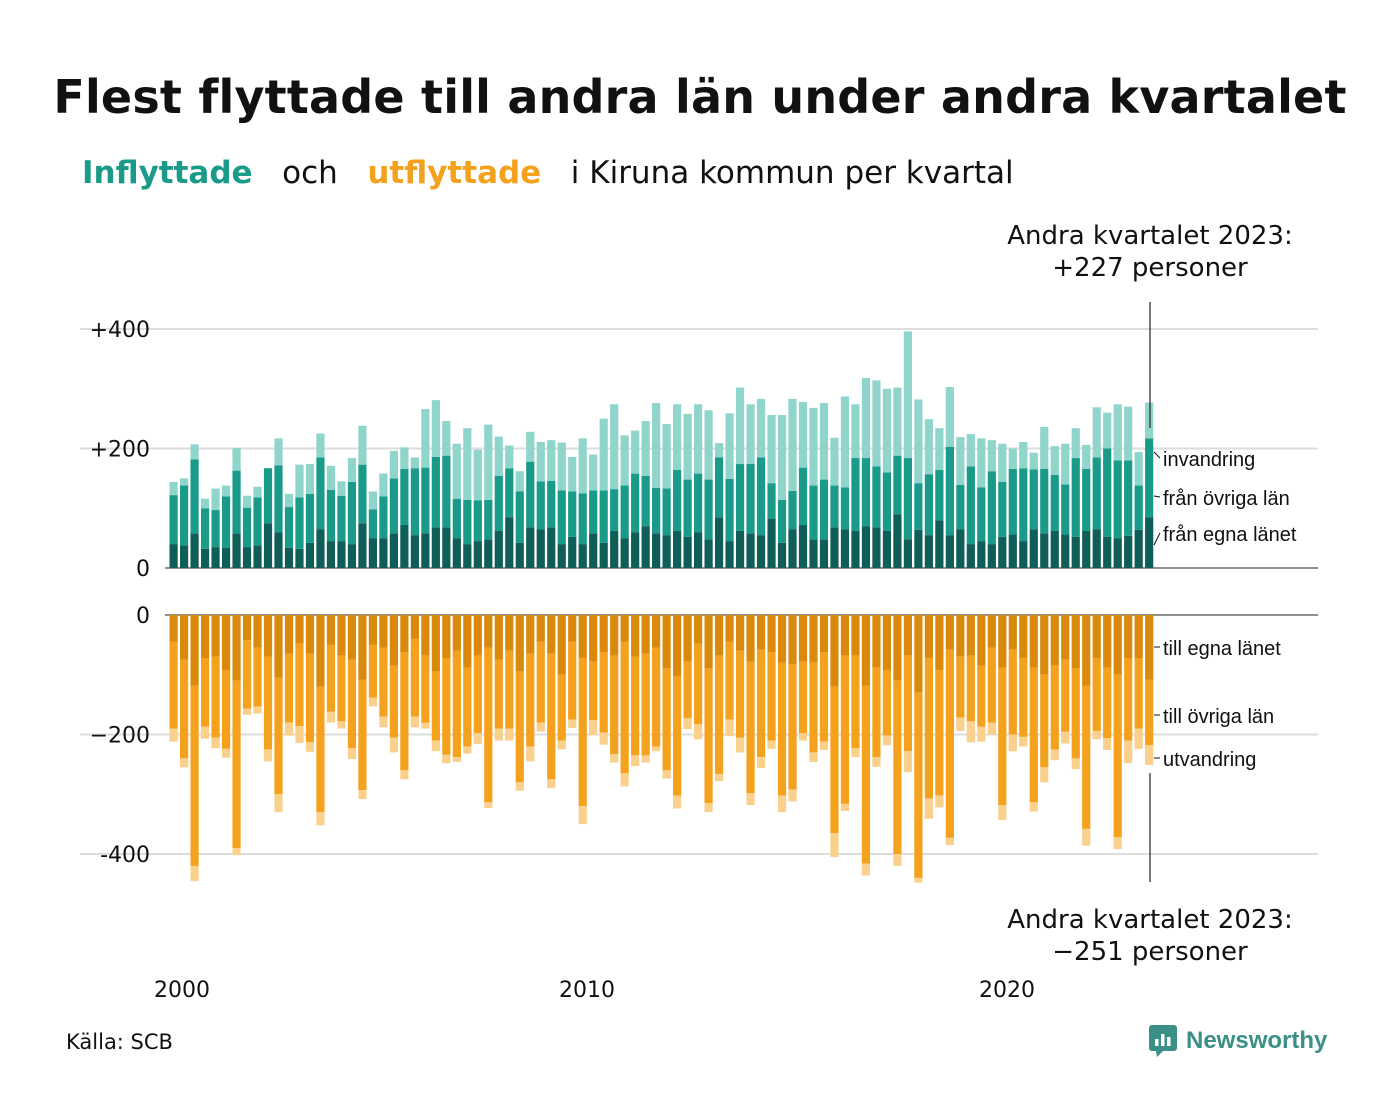 The height and width of the screenshot is (1120, 1400). Describe the element at coordinates (143, 569) in the screenshot. I see `upper-ytick-label: 0` at that location.